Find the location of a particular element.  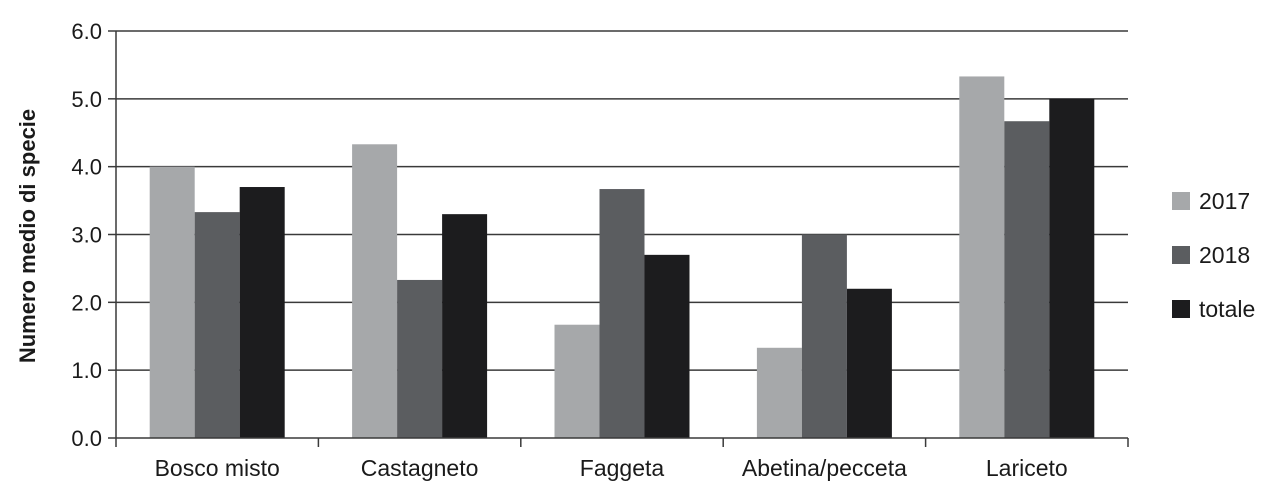

x-tick-label: Bosco misto is located at coordinates (217, 468).